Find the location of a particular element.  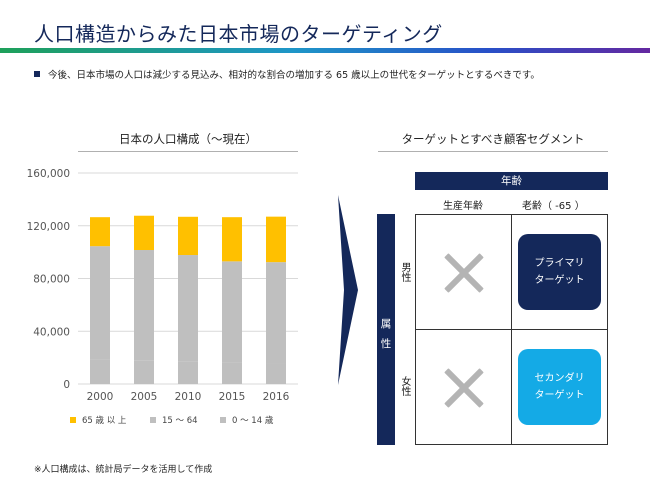

age-header: 年齢 is located at coordinates (511, 181).